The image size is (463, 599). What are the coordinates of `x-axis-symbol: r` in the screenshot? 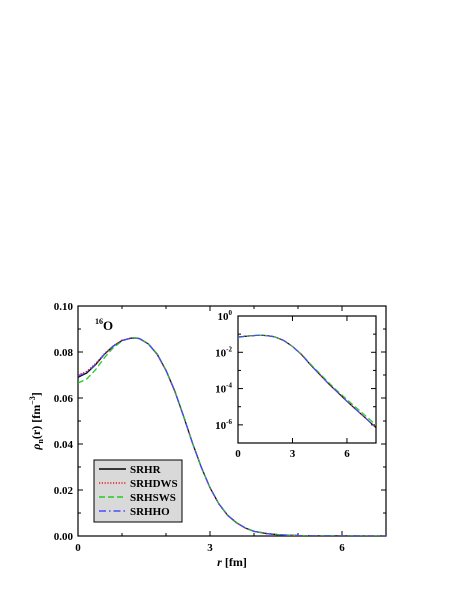 It's located at (219, 562).